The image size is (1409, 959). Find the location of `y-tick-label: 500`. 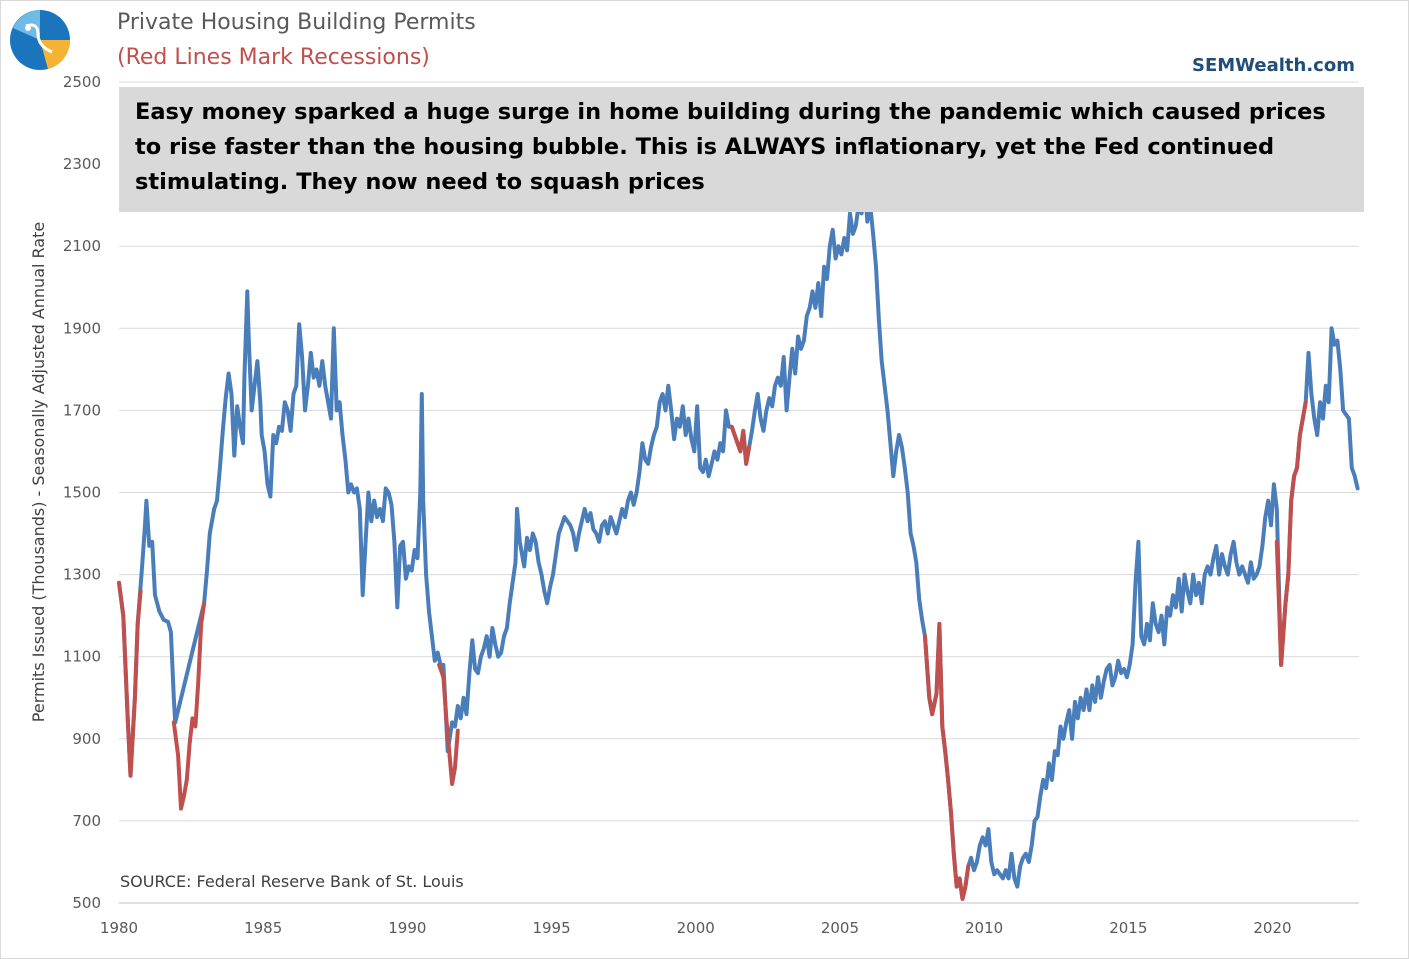

y-tick-label: 500 is located at coordinates (86, 903).